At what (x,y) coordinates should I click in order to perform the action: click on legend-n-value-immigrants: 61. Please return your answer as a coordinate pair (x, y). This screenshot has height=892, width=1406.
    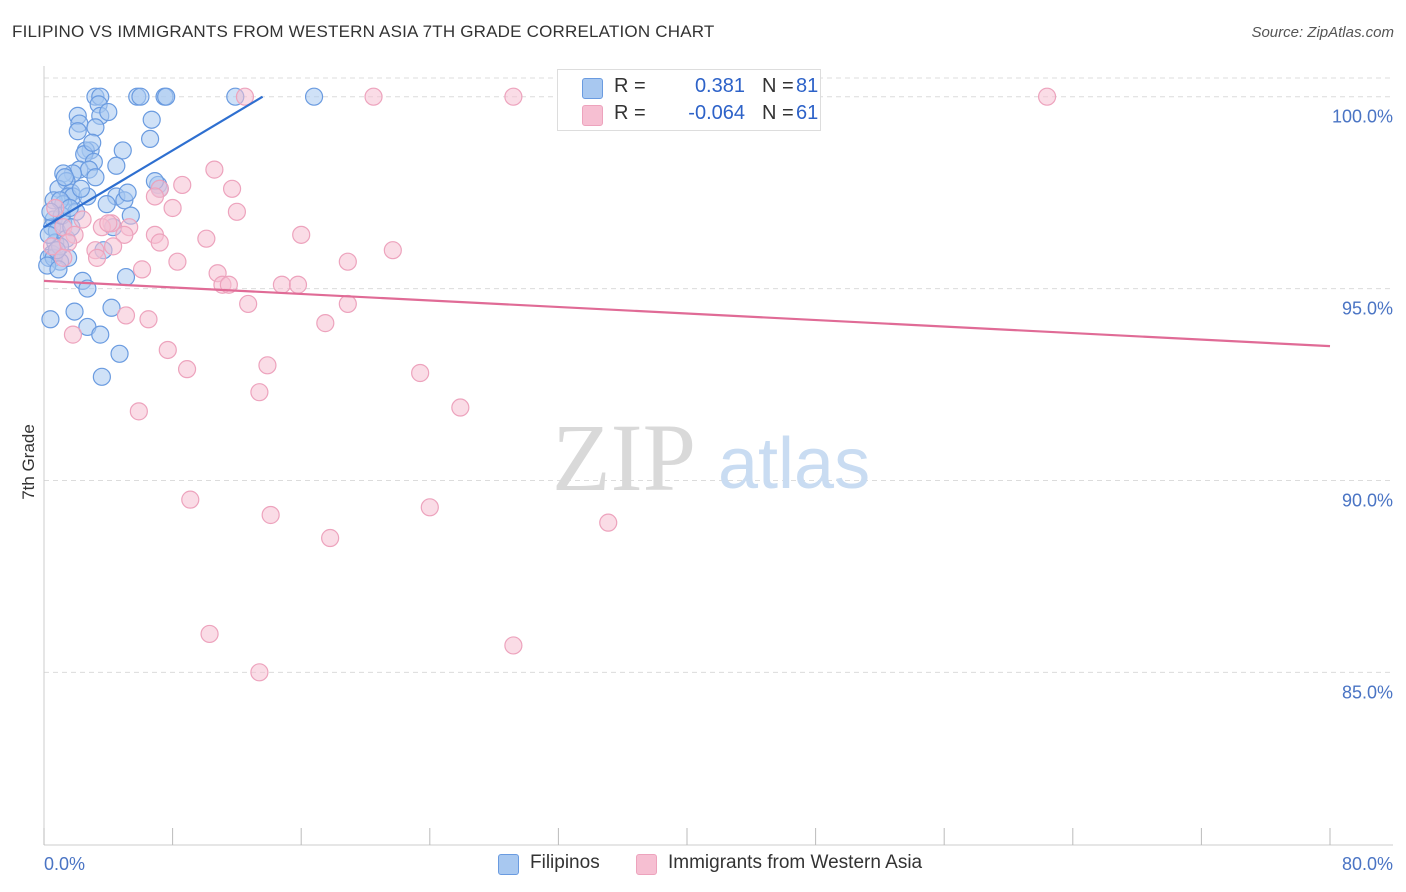
    Looking at the image, I should click on (807, 113).